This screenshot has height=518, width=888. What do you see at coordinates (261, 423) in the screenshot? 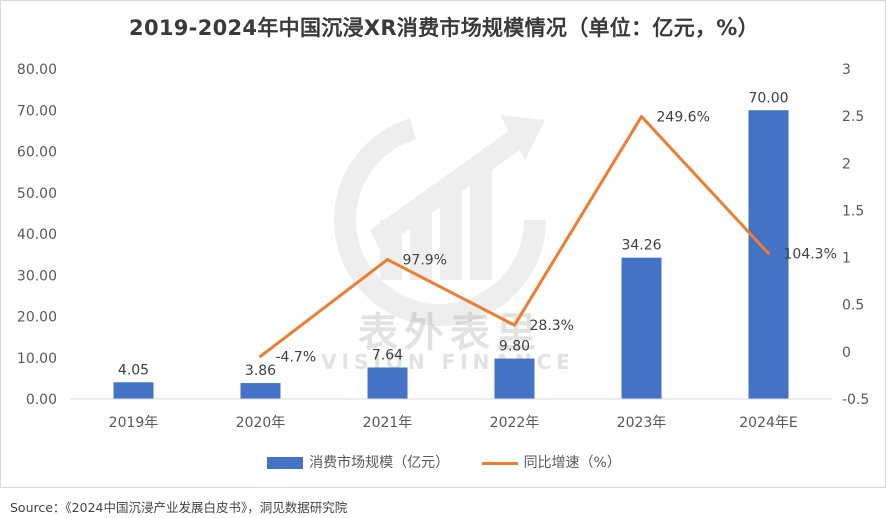
I see `x-tick-label: 2020年` at bounding box center [261, 423].